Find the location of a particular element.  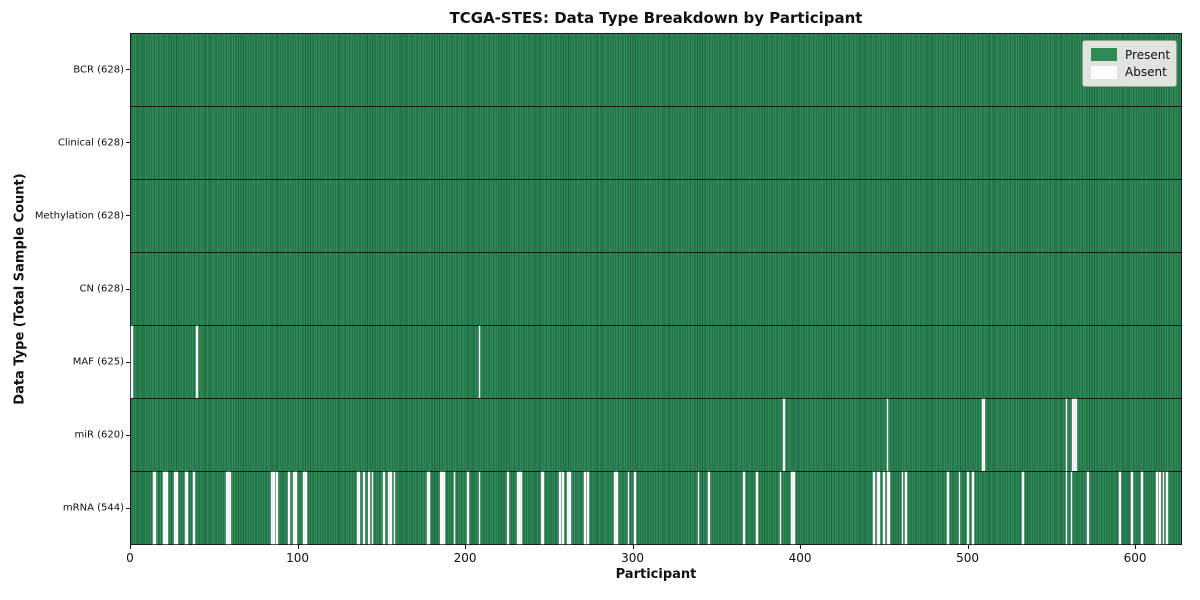

row-maf is located at coordinates (656, 361).